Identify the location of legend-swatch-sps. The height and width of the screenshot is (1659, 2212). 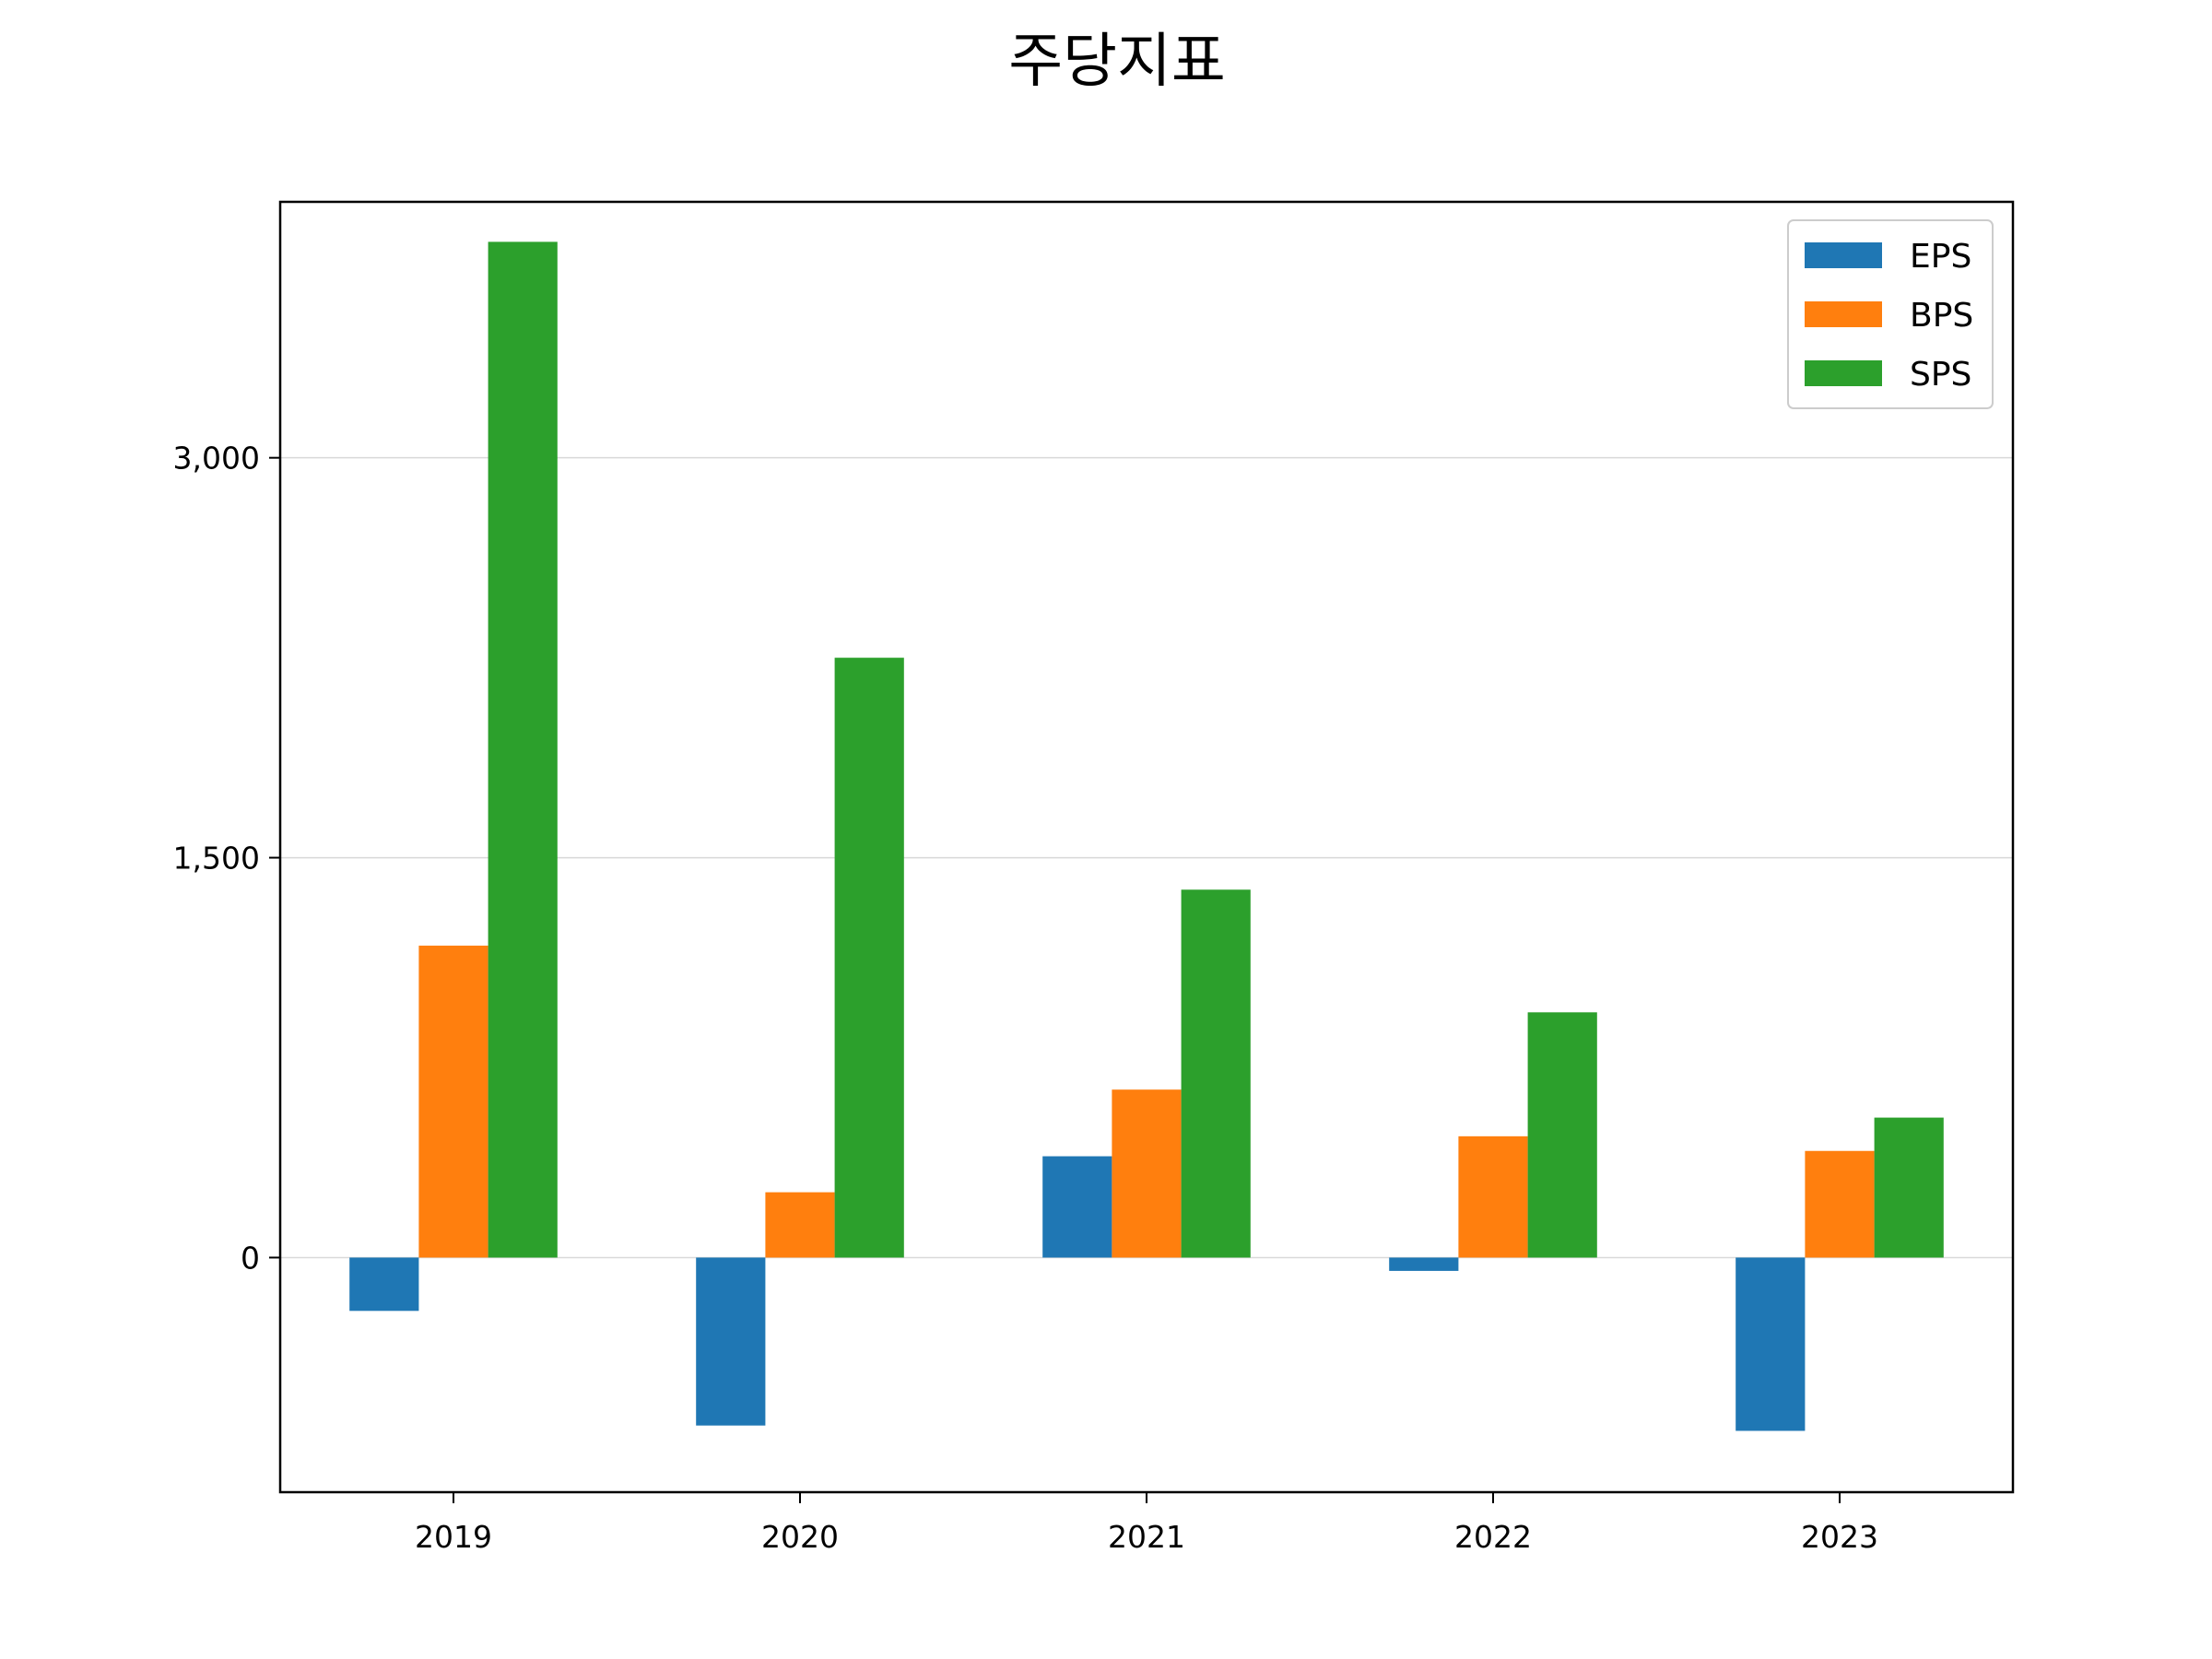
(1843, 373).